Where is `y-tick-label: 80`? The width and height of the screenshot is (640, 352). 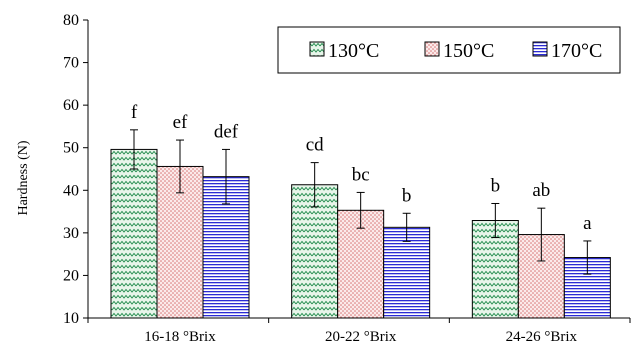
y-tick-label: 80 is located at coordinates (71, 20).